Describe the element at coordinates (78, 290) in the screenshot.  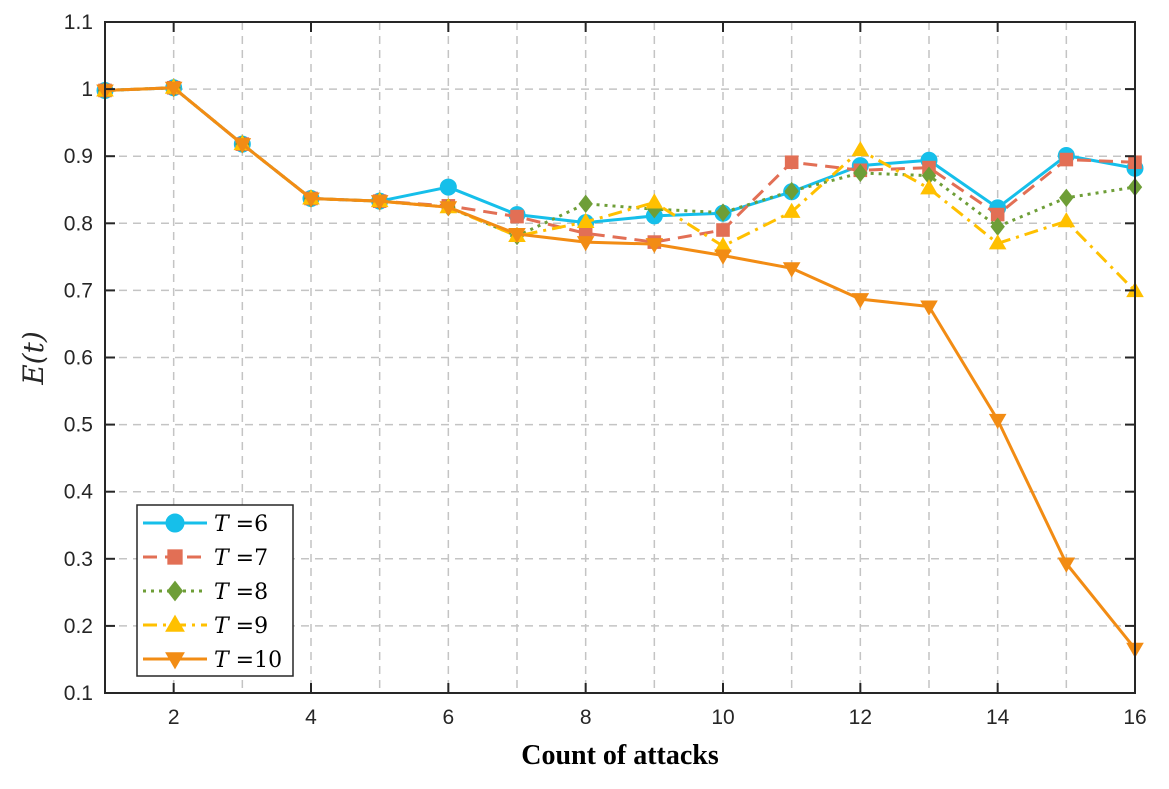
I see `y-tick-label: 0.7` at that location.